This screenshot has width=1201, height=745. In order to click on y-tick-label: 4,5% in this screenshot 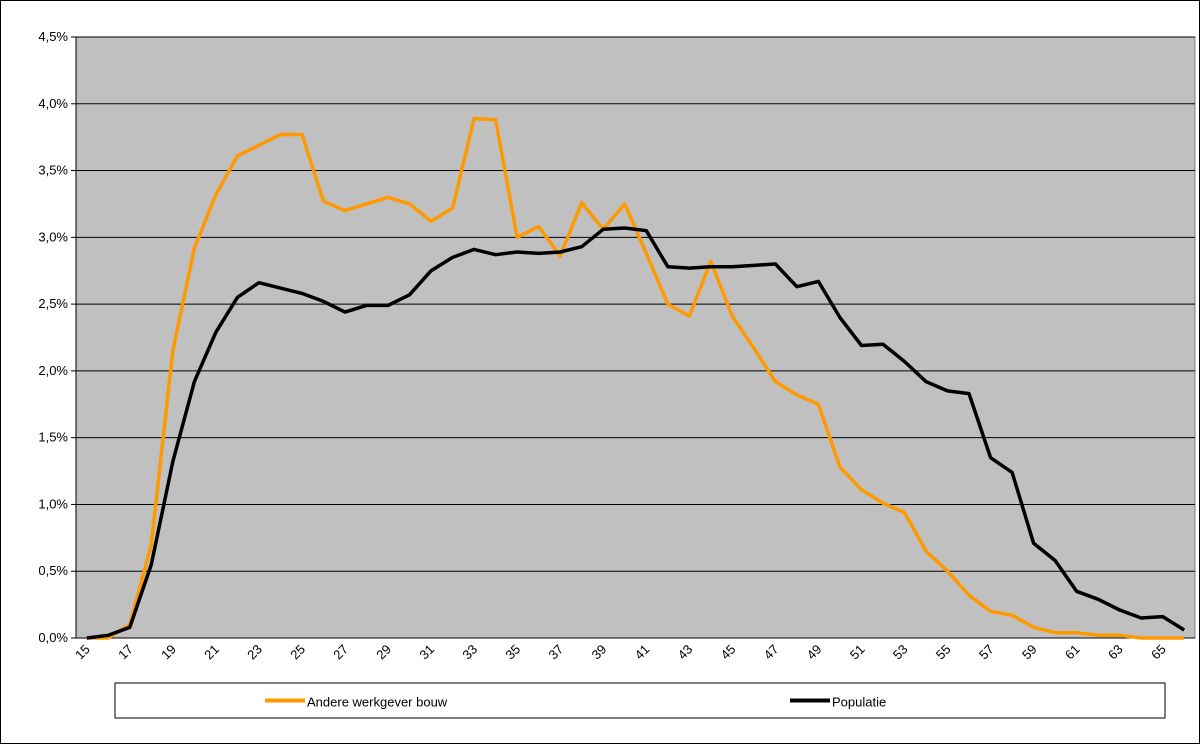, I will do `click(53, 36)`.